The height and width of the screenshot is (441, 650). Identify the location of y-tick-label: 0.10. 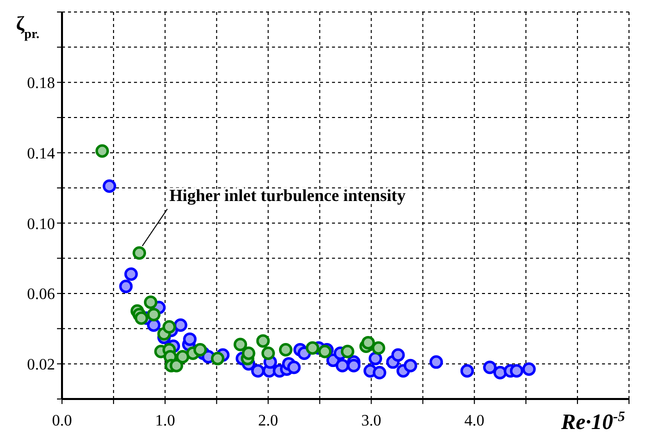
(41, 224).